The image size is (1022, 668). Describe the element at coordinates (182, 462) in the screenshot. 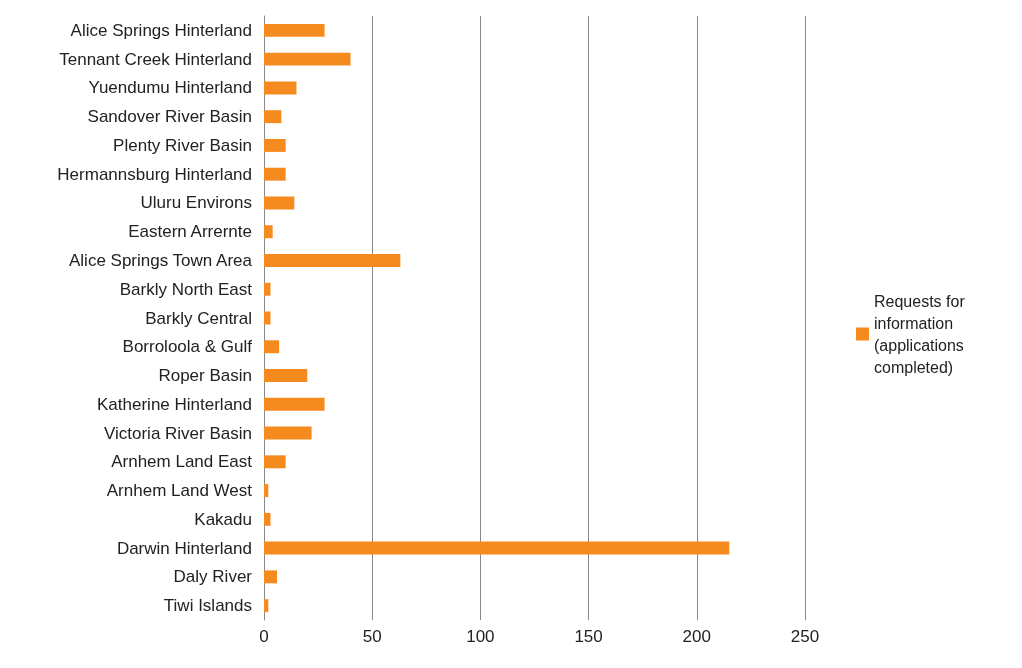

I see `y-tick-label: Arnhem Land East` at that location.